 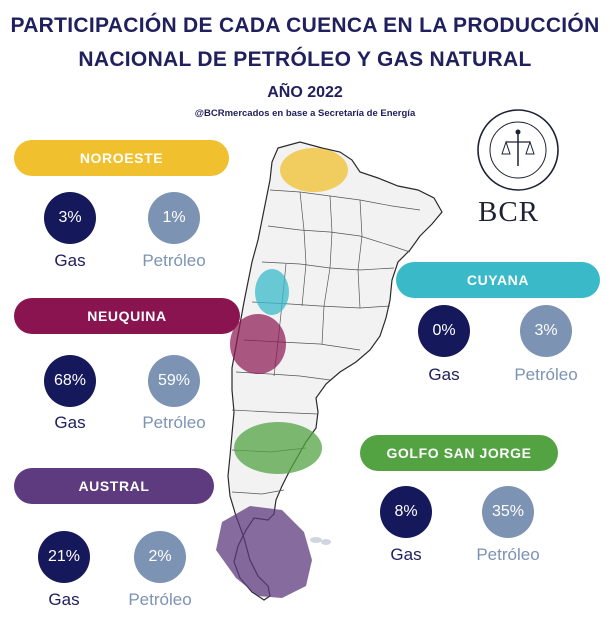 What do you see at coordinates (174, 422) in the screenshot?
I see `neuquina-oil-label: Petróleo` at bounding box center [174, 422].